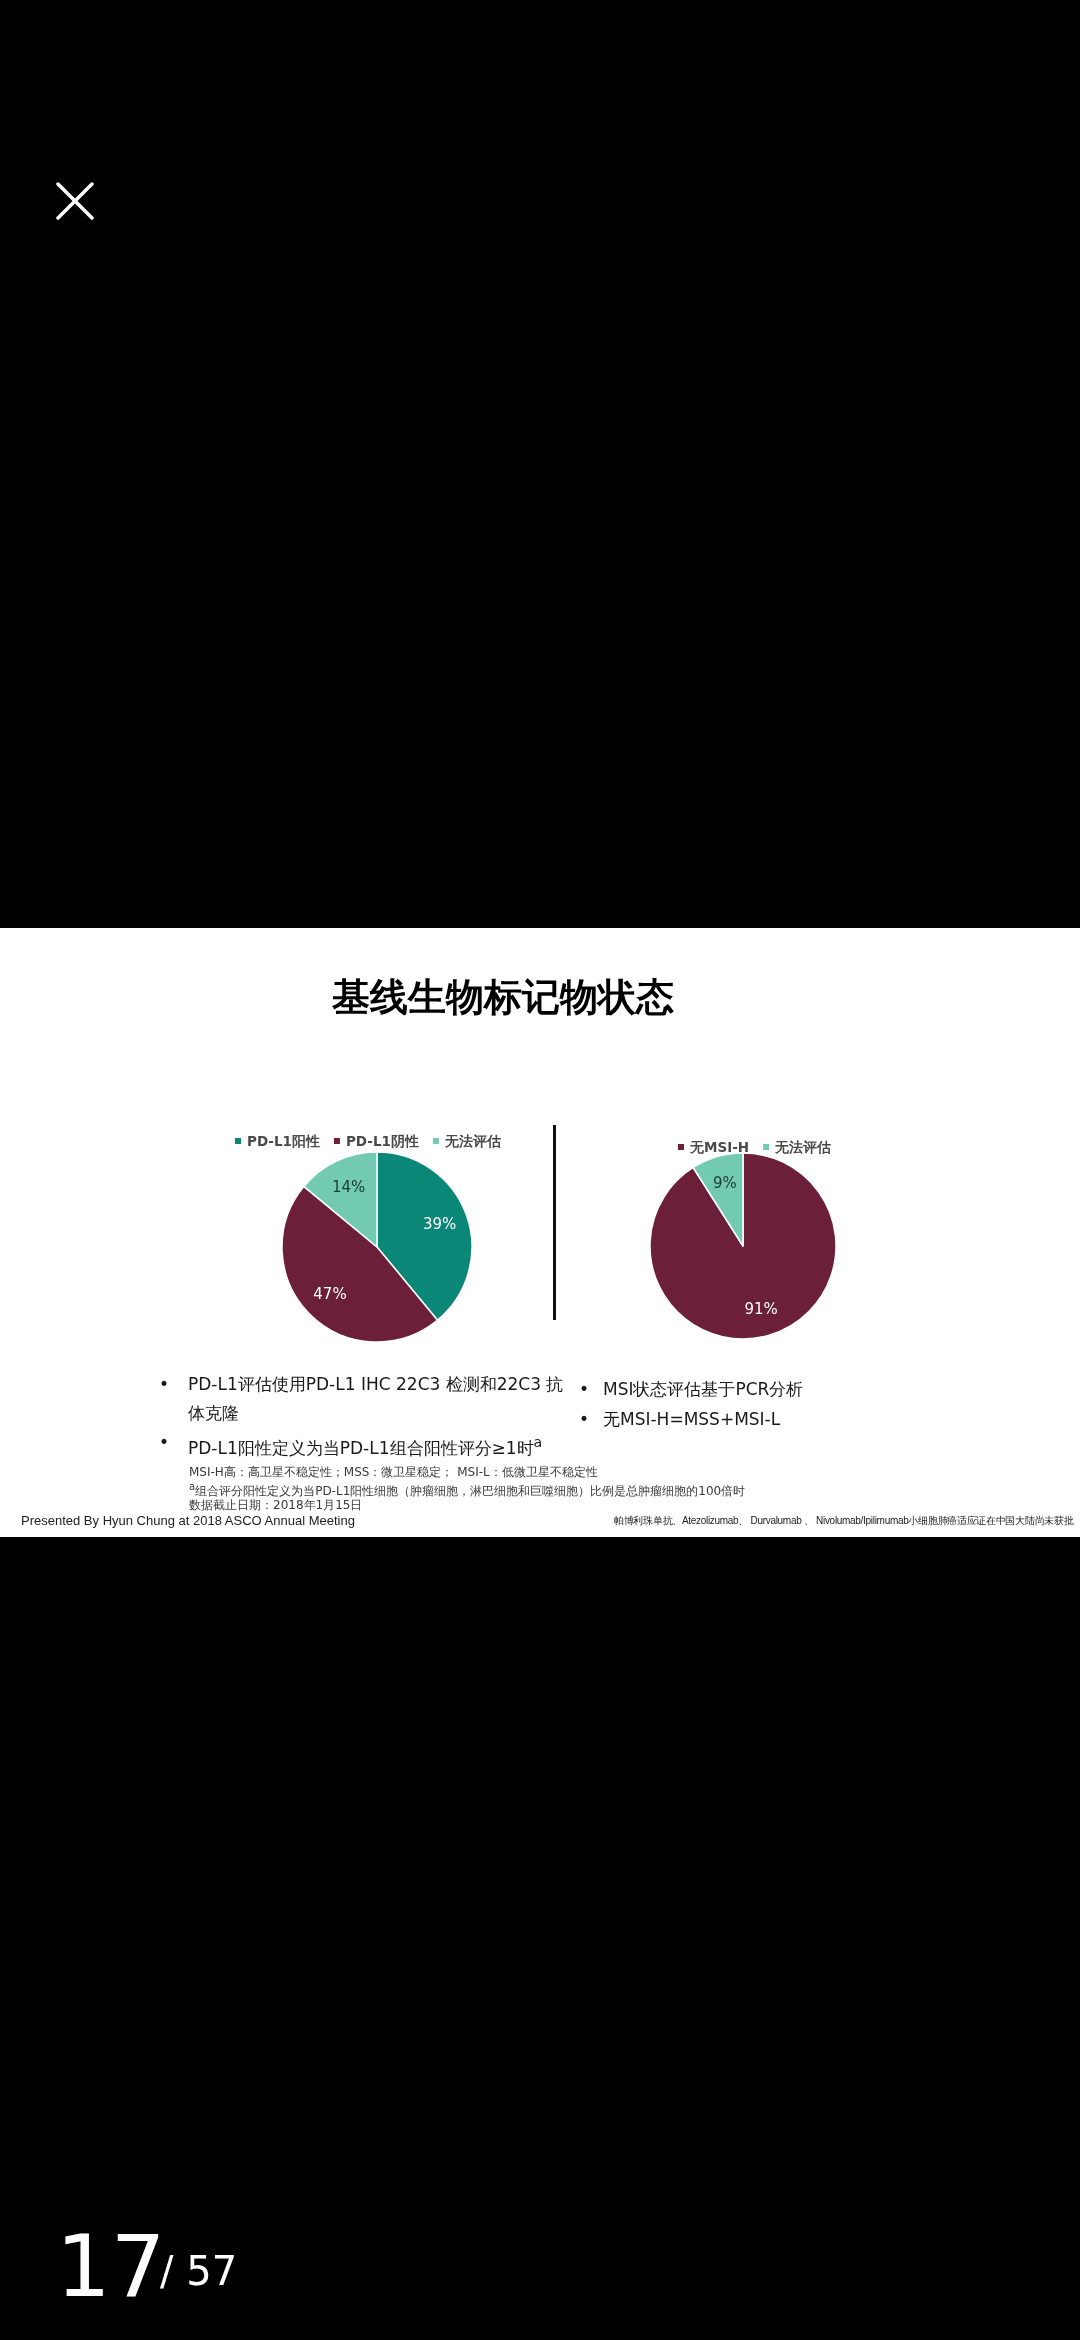 Image resolution: width=1080 pixels, height=2340 pixels. What do you see at coordinates (365, 1446) in the screenshot?
I see `text: PD-L1阳性定义为当PD-L1组合阳性评分≥1时$^{a}$` at bounding box center [365, 1446].